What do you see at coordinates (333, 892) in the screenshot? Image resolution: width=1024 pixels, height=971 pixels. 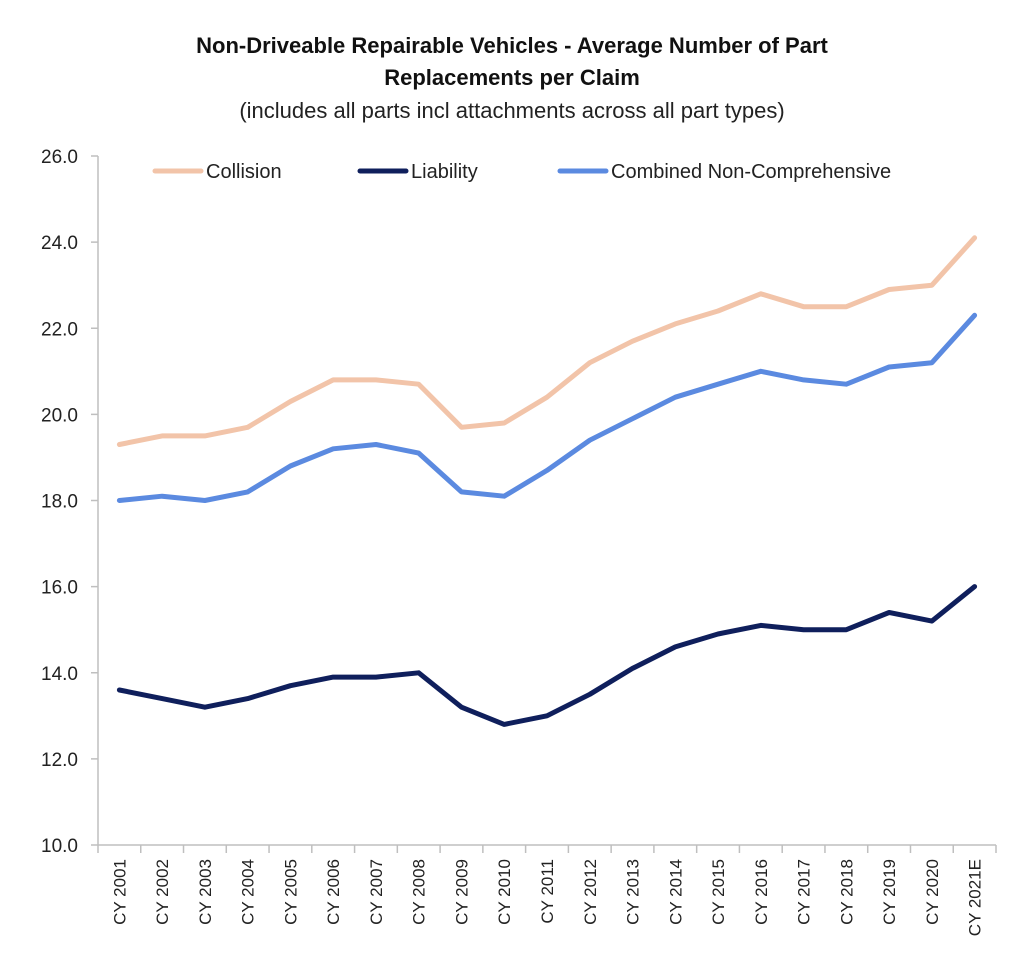 I see `x-tick-label: CY 2006` at bounding box center [333, 892].